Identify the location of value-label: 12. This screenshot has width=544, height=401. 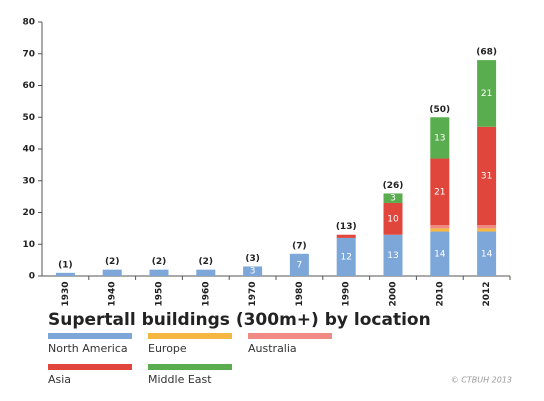
(345, 257).